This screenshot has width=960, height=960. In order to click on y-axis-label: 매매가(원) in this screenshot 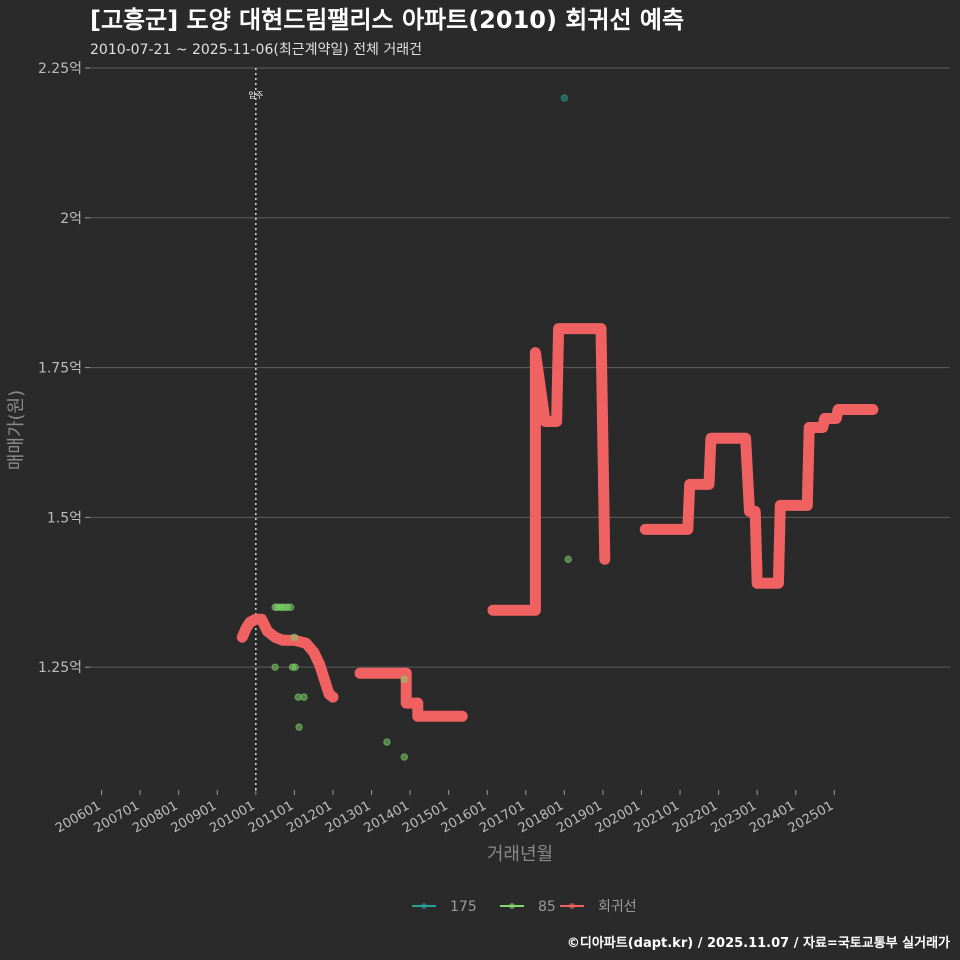, I will do `click(16, 430)`.